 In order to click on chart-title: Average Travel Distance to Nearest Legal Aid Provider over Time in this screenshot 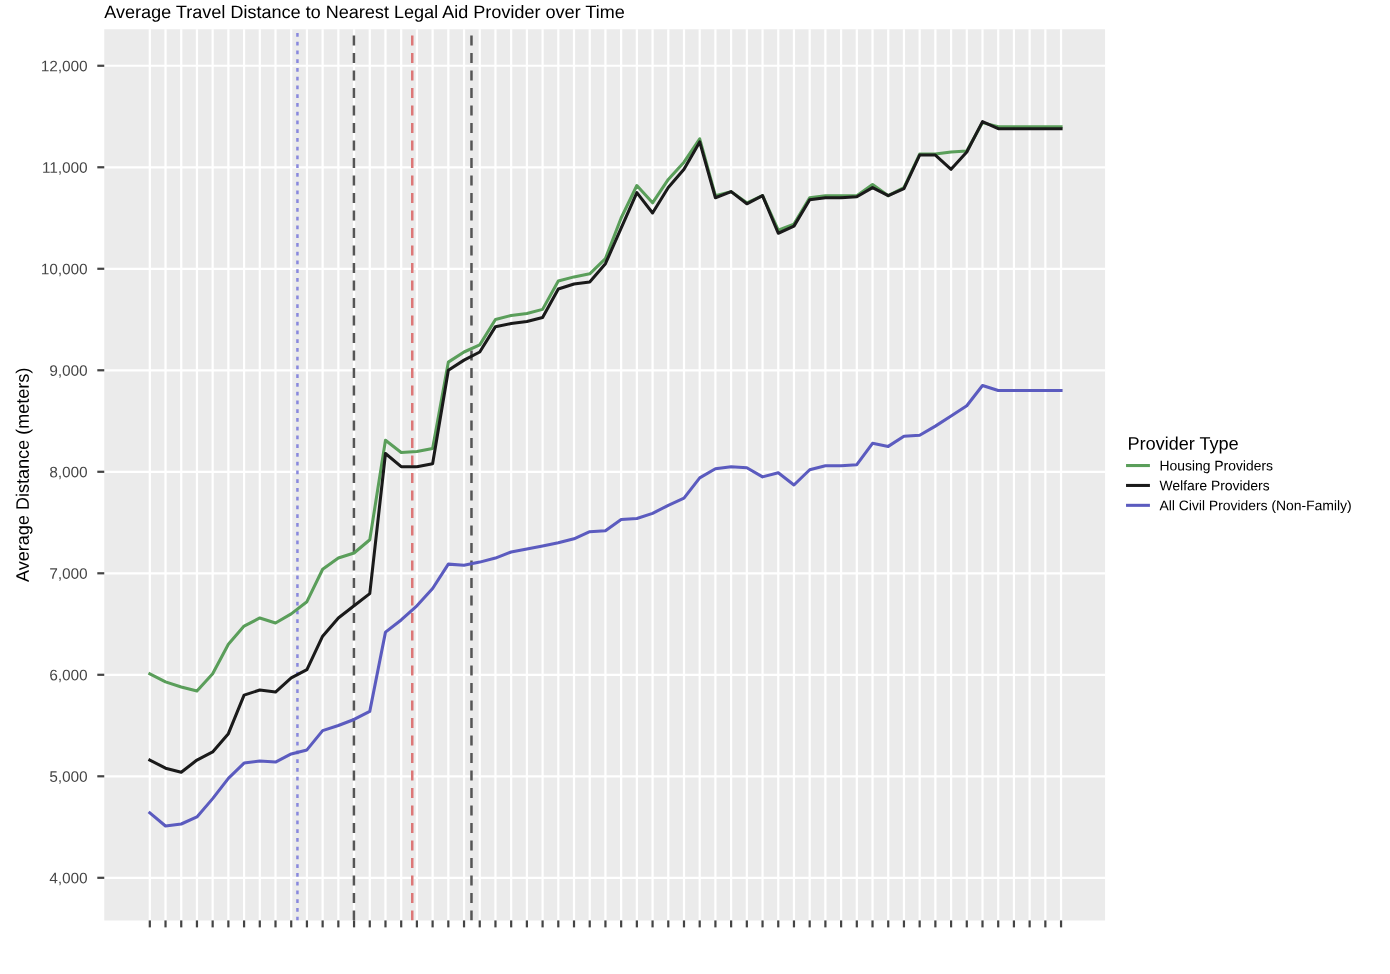, I will do `click(364, 13)`.